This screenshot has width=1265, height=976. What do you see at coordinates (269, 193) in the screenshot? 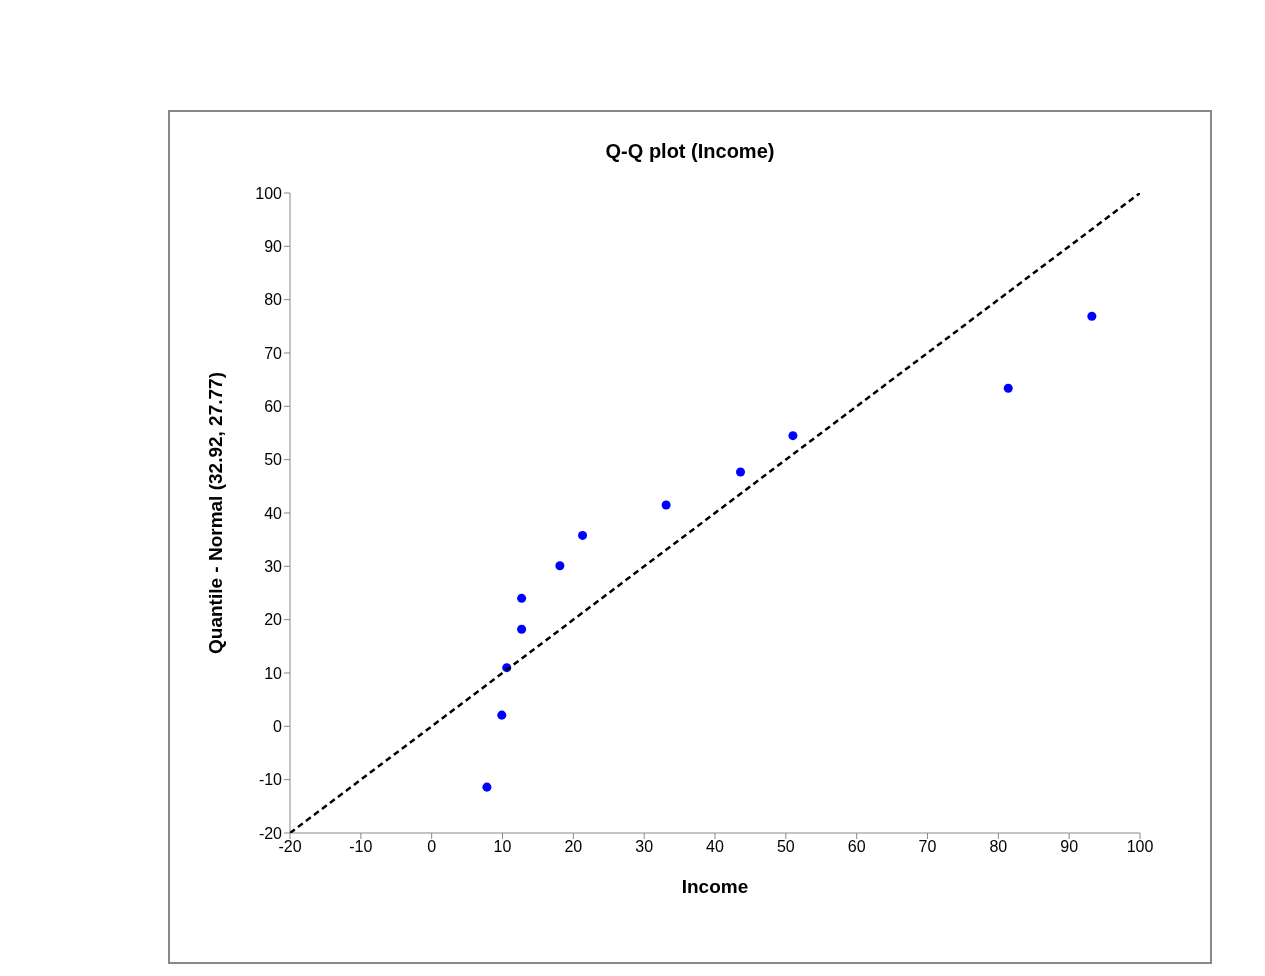
I see `y-tick-label: 100` at bounding box center [269, 193].